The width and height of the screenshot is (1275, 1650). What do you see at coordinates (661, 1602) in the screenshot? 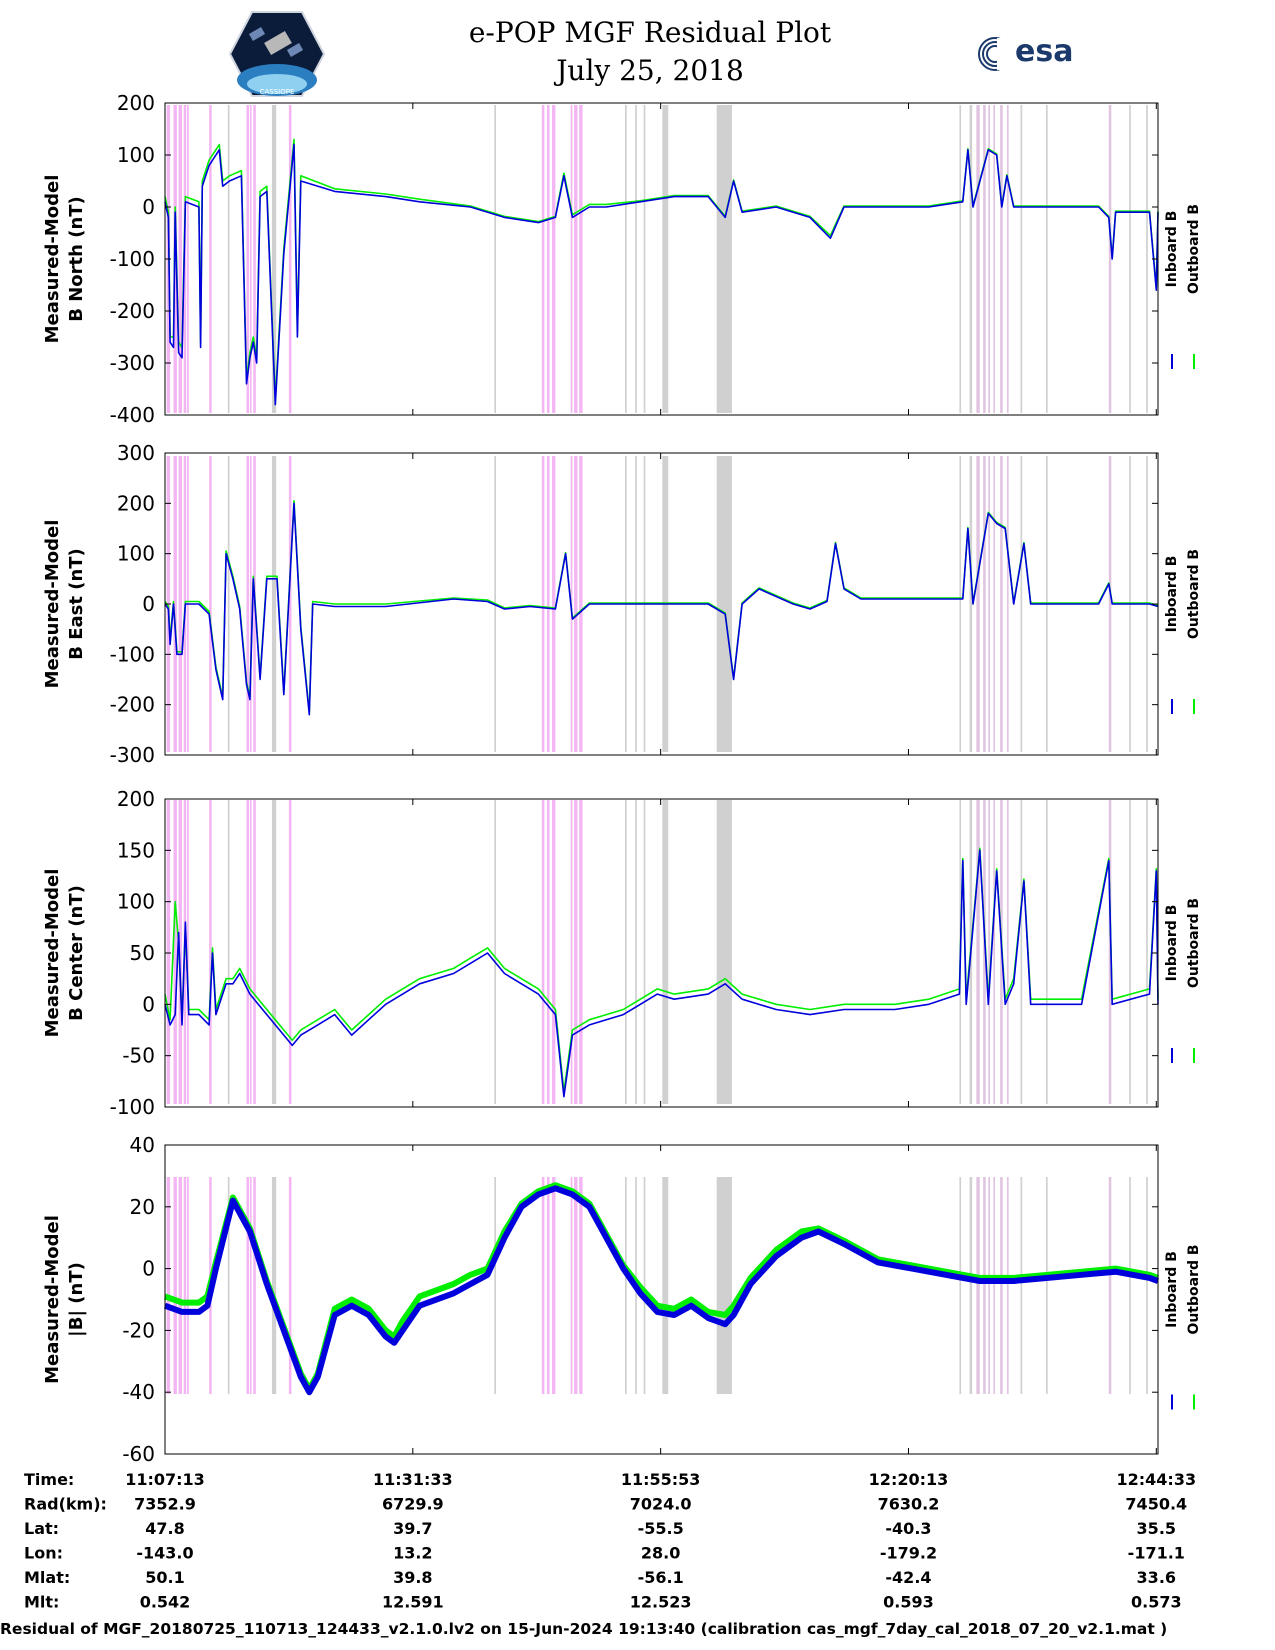
I see `table-cell: 12.523` at bounding box center [661, 1602].